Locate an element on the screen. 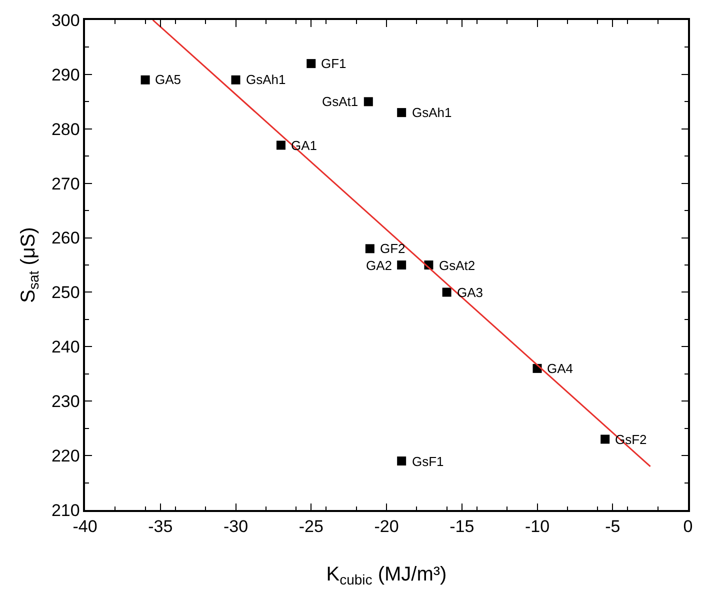  y-tick-label: 230 is located at coordinates (65, 402).